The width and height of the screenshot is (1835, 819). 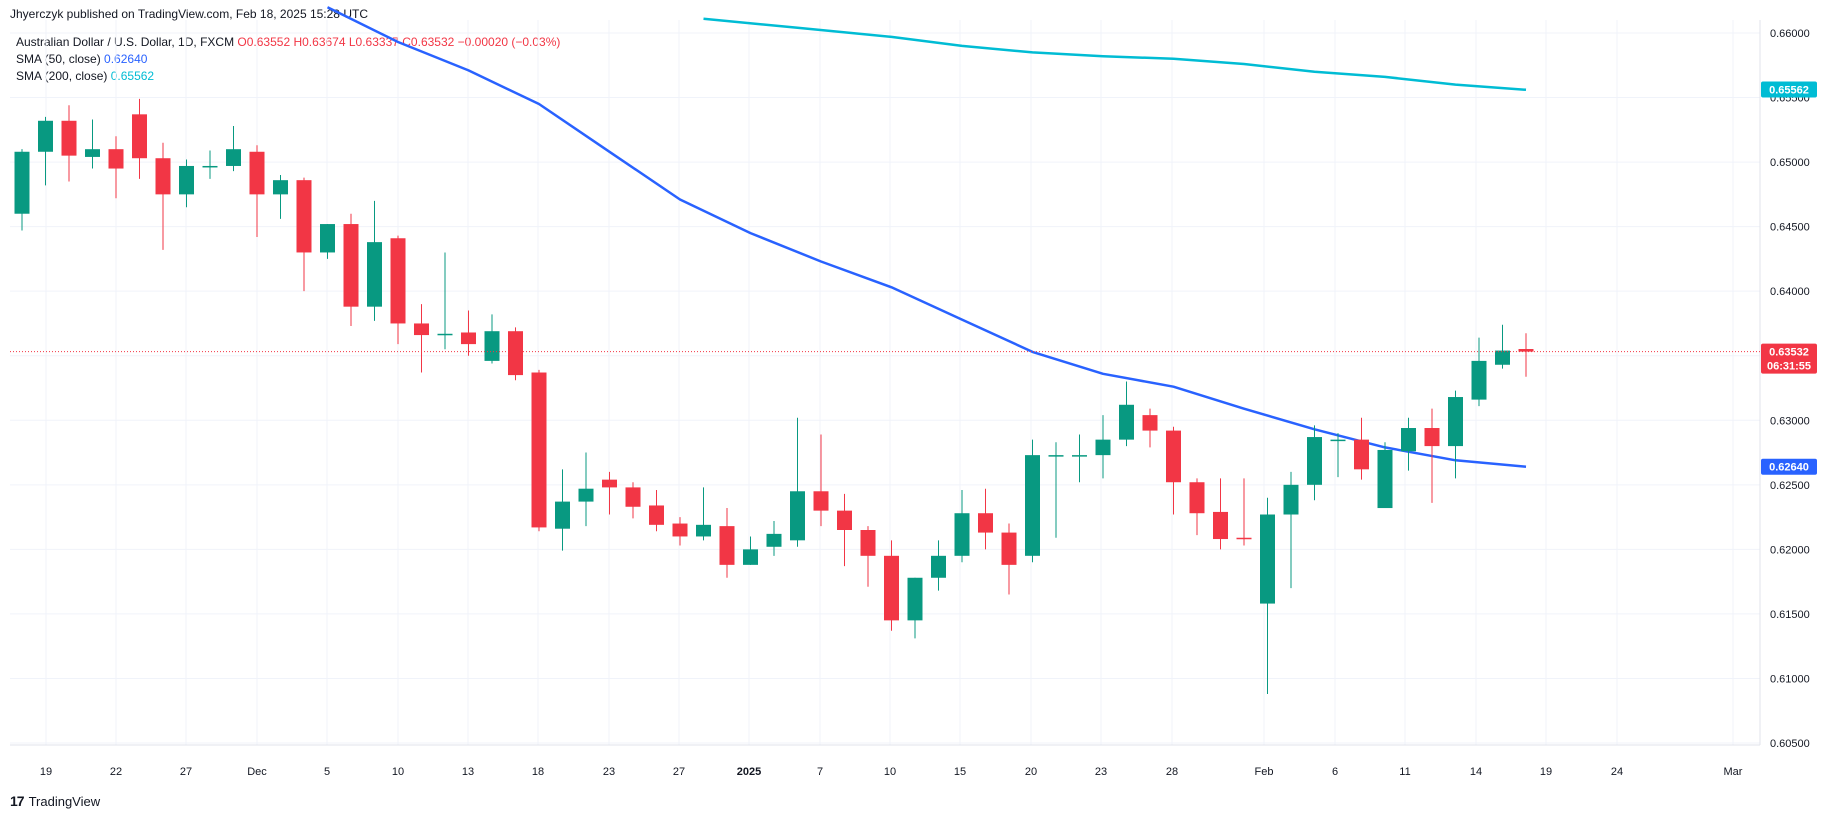 I want to click on last-price-tag-countdown: 06:31:55, so click(x=1789, y=367).